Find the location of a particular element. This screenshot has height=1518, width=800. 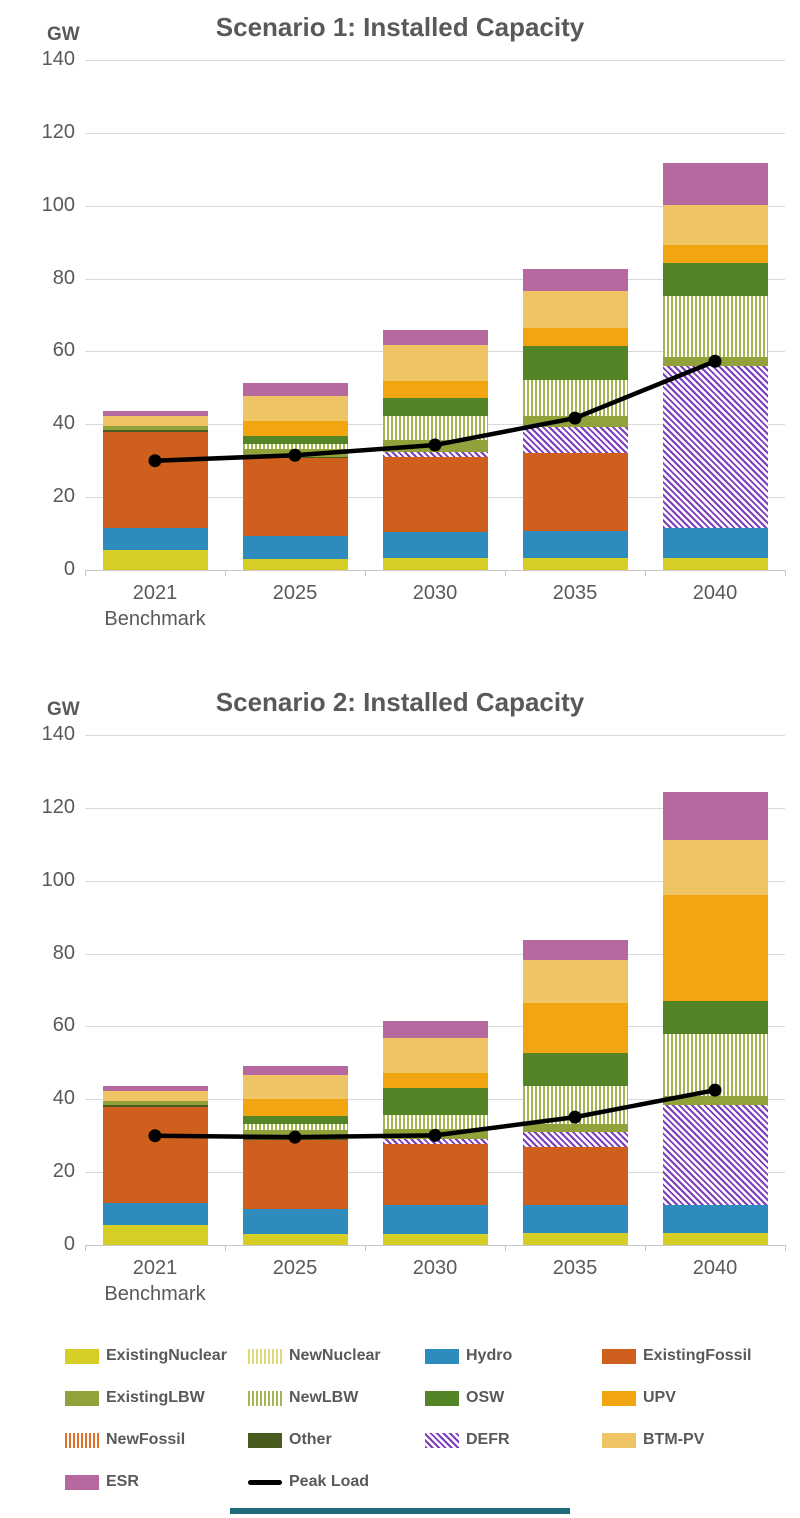

y-axis-unit-label-1: GW is located at coordinates (63, 34).